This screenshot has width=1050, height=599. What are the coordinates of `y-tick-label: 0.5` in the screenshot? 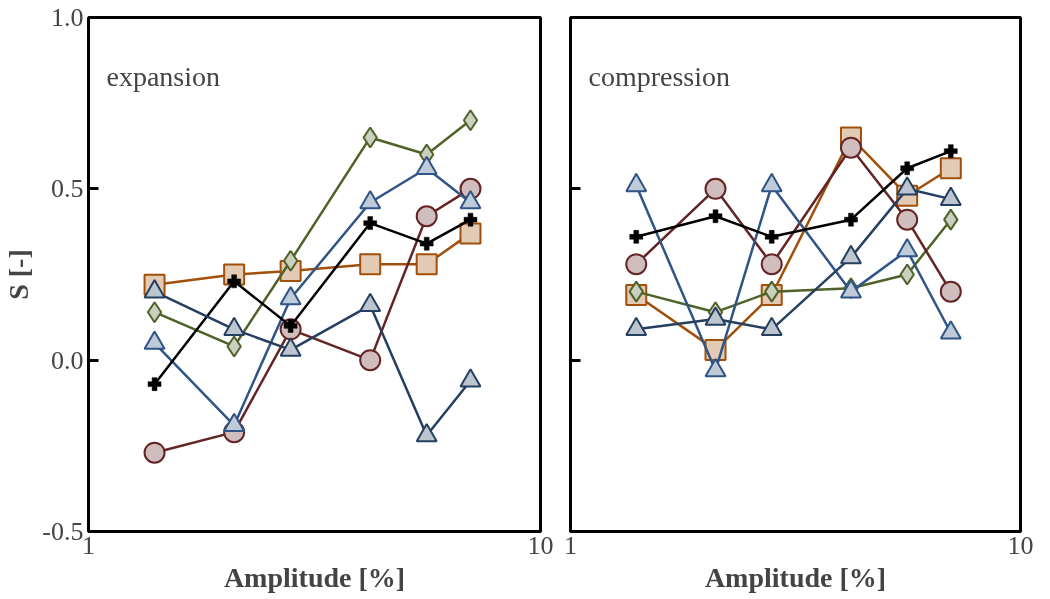 It's located at (67, 189).